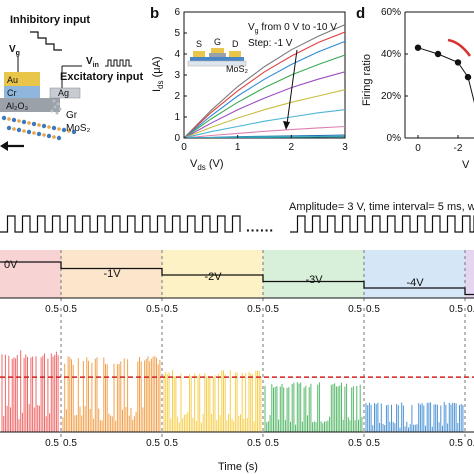  Describe the element at coordinates (11, 265) in the screenshot. I see `gate-step-label-0: 0V` at that location.